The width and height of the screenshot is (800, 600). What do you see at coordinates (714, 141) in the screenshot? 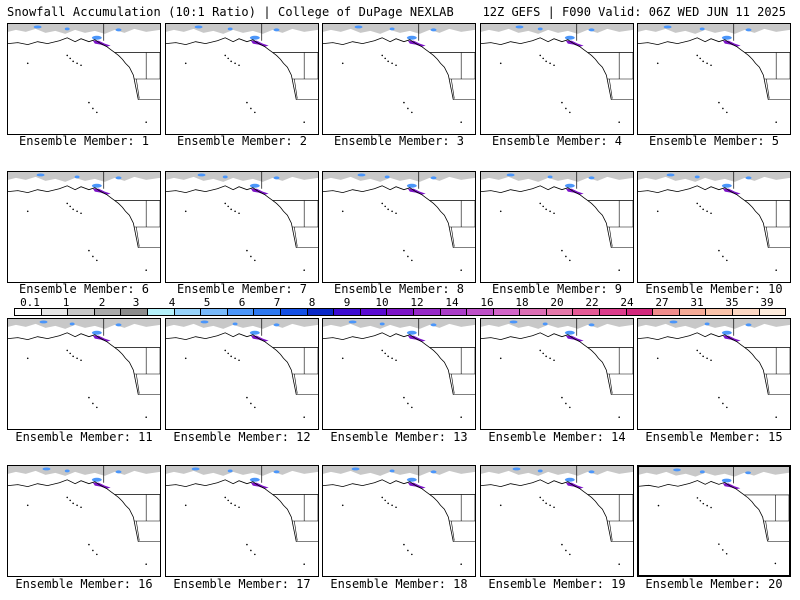
I see `ensemble-member-label: Ensemble Member: 5` at bounding box center [714, 141].